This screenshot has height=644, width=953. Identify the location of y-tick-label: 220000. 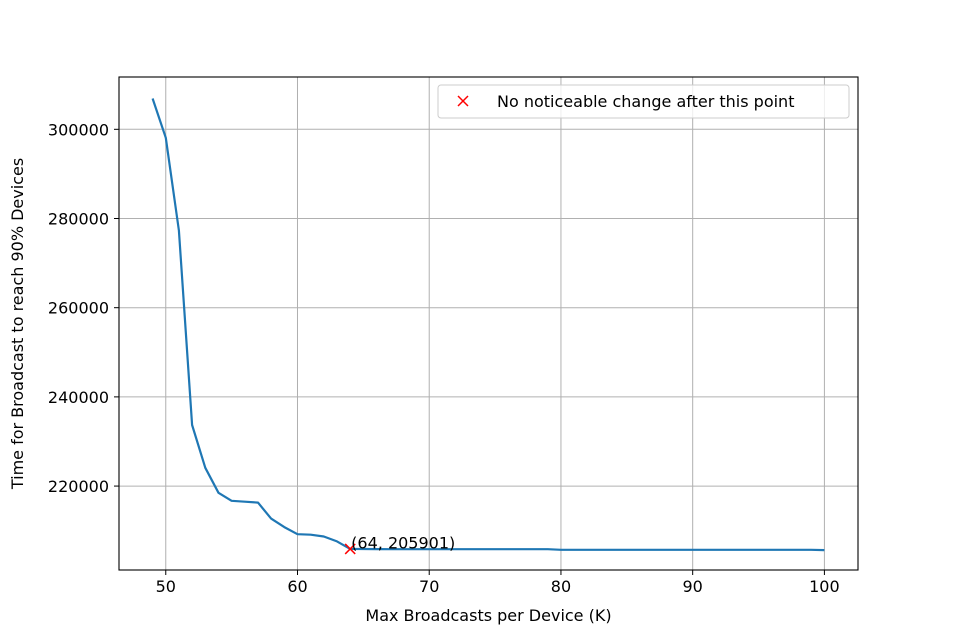
(78, 486).